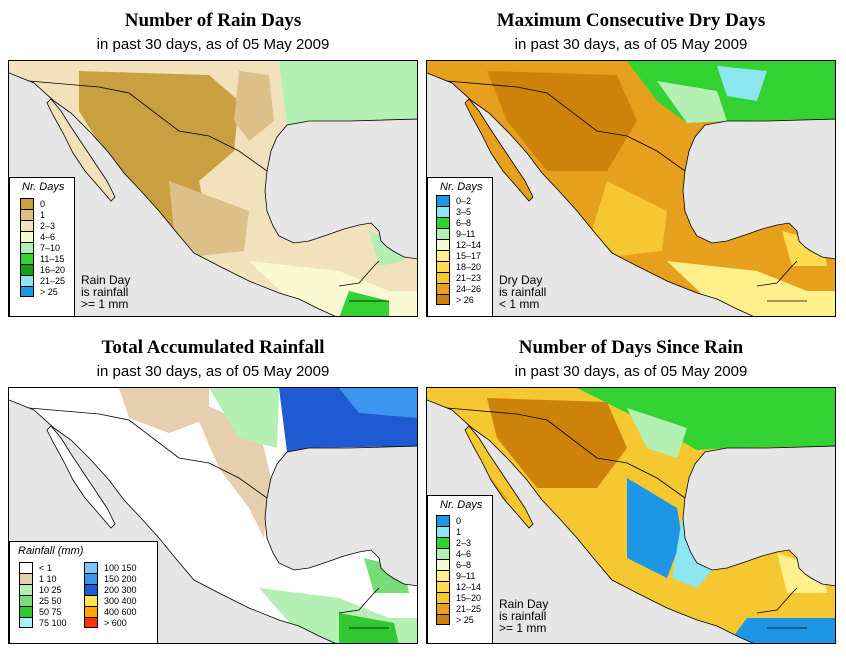  I want to click on legend-label: 11–15, so click(52, 258).